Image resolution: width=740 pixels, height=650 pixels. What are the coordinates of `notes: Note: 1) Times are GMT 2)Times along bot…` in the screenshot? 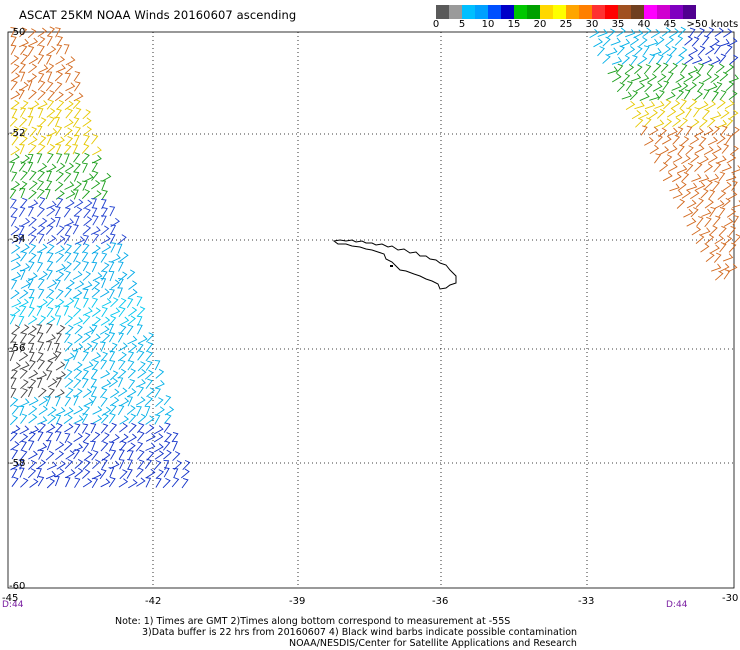 It's located at (346, 632).